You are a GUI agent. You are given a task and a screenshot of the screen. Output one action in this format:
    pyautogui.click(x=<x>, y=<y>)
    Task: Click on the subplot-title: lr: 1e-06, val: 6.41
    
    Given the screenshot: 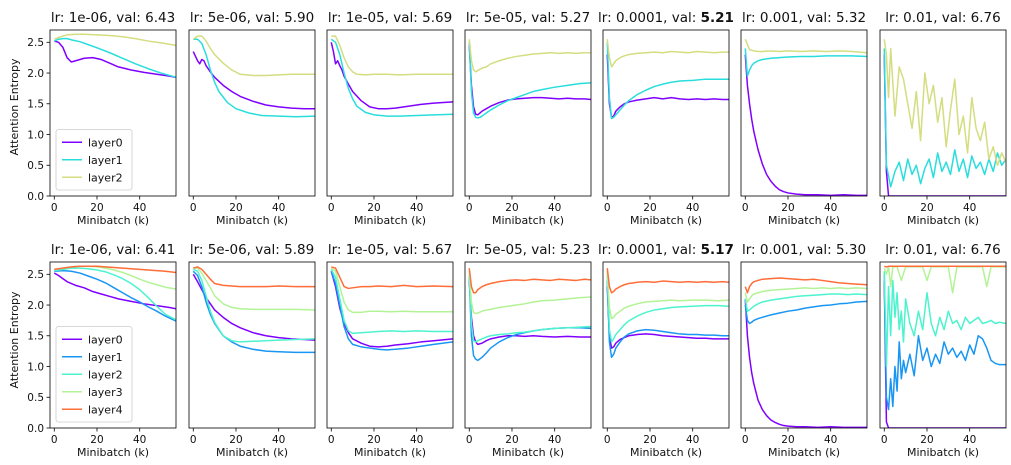 What is the action you would take?
    pyautogui.click(x=113, y=250)
    